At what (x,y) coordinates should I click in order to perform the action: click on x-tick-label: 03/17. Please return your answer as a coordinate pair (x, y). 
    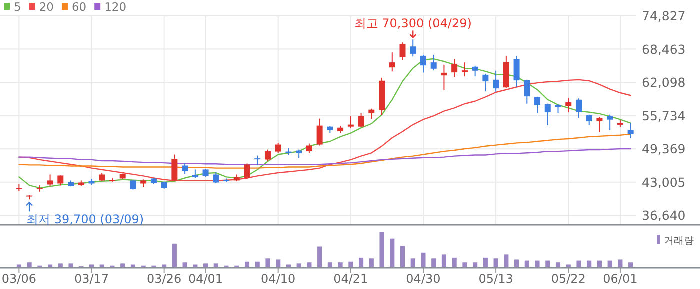
    Looking at the image, I should click on (92, 279).